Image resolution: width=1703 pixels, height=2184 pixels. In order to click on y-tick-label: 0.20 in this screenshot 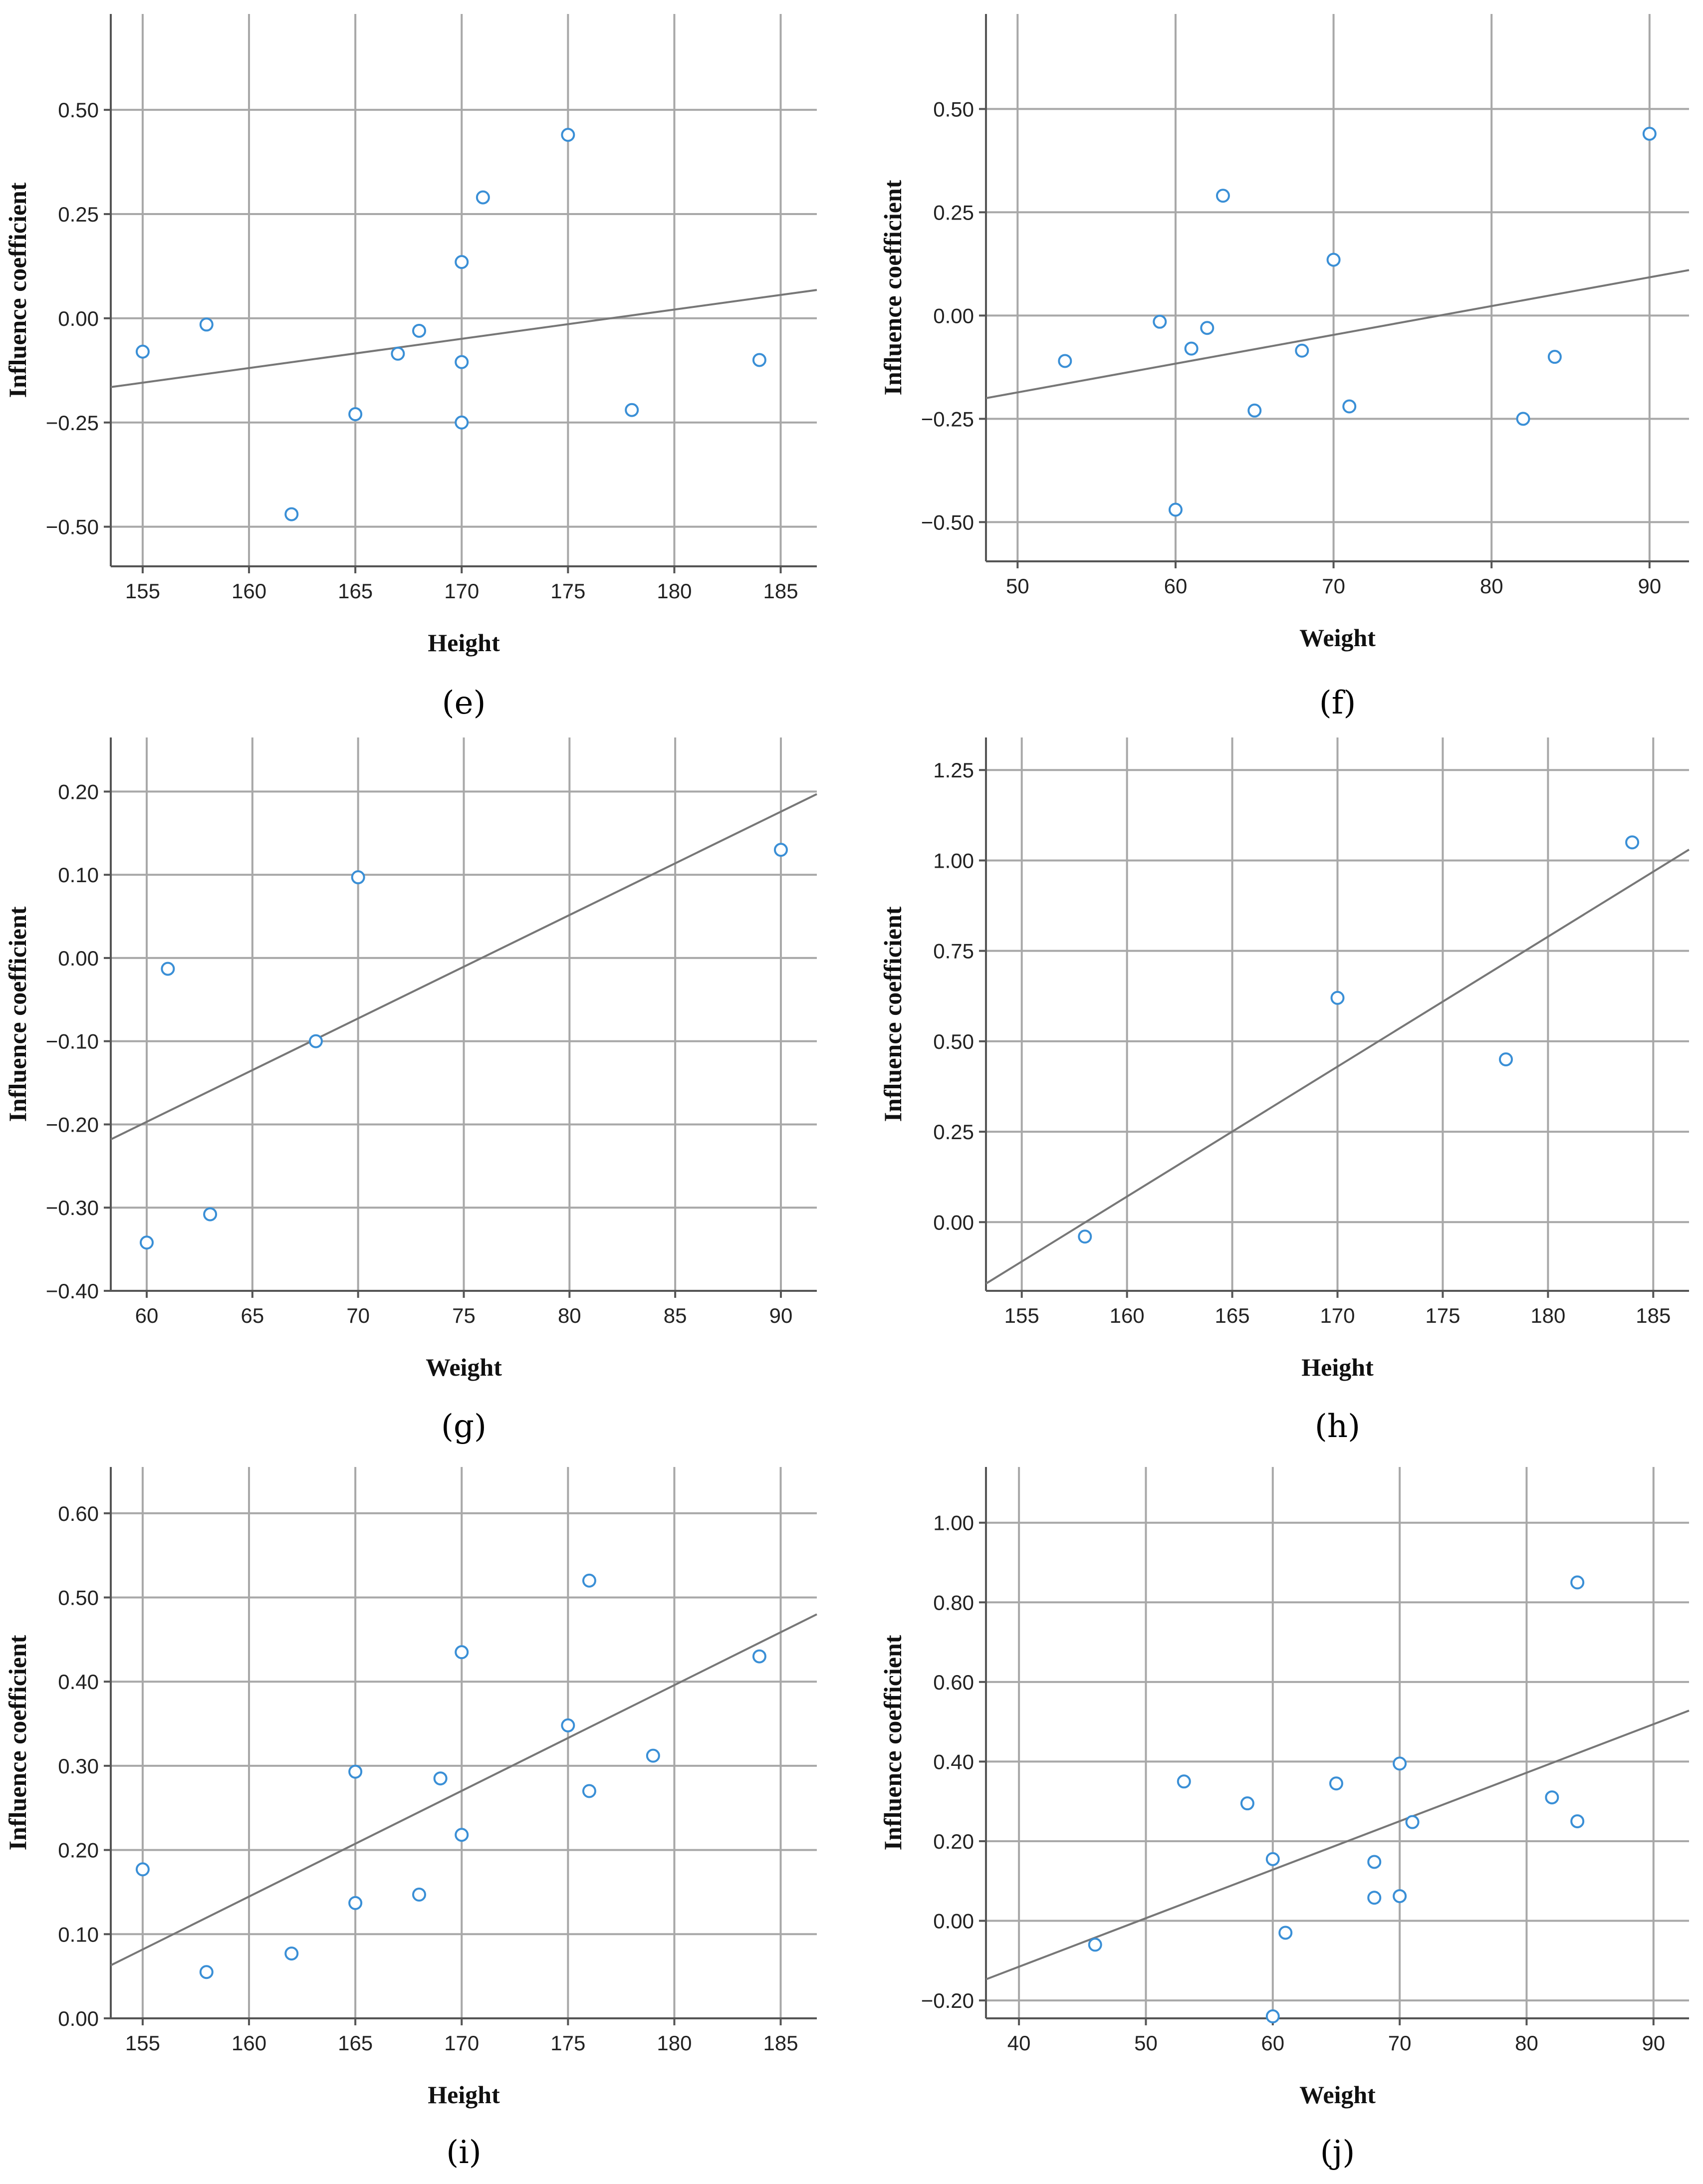, I will do `click(79, 791)`.